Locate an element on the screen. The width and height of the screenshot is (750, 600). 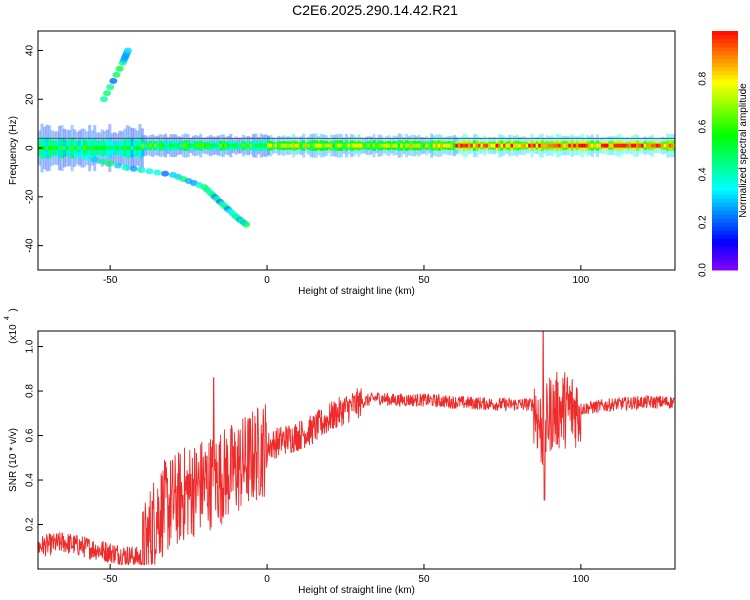
y-axis-label: SNR (10 * v/v) is located at coordinates (13, 460).